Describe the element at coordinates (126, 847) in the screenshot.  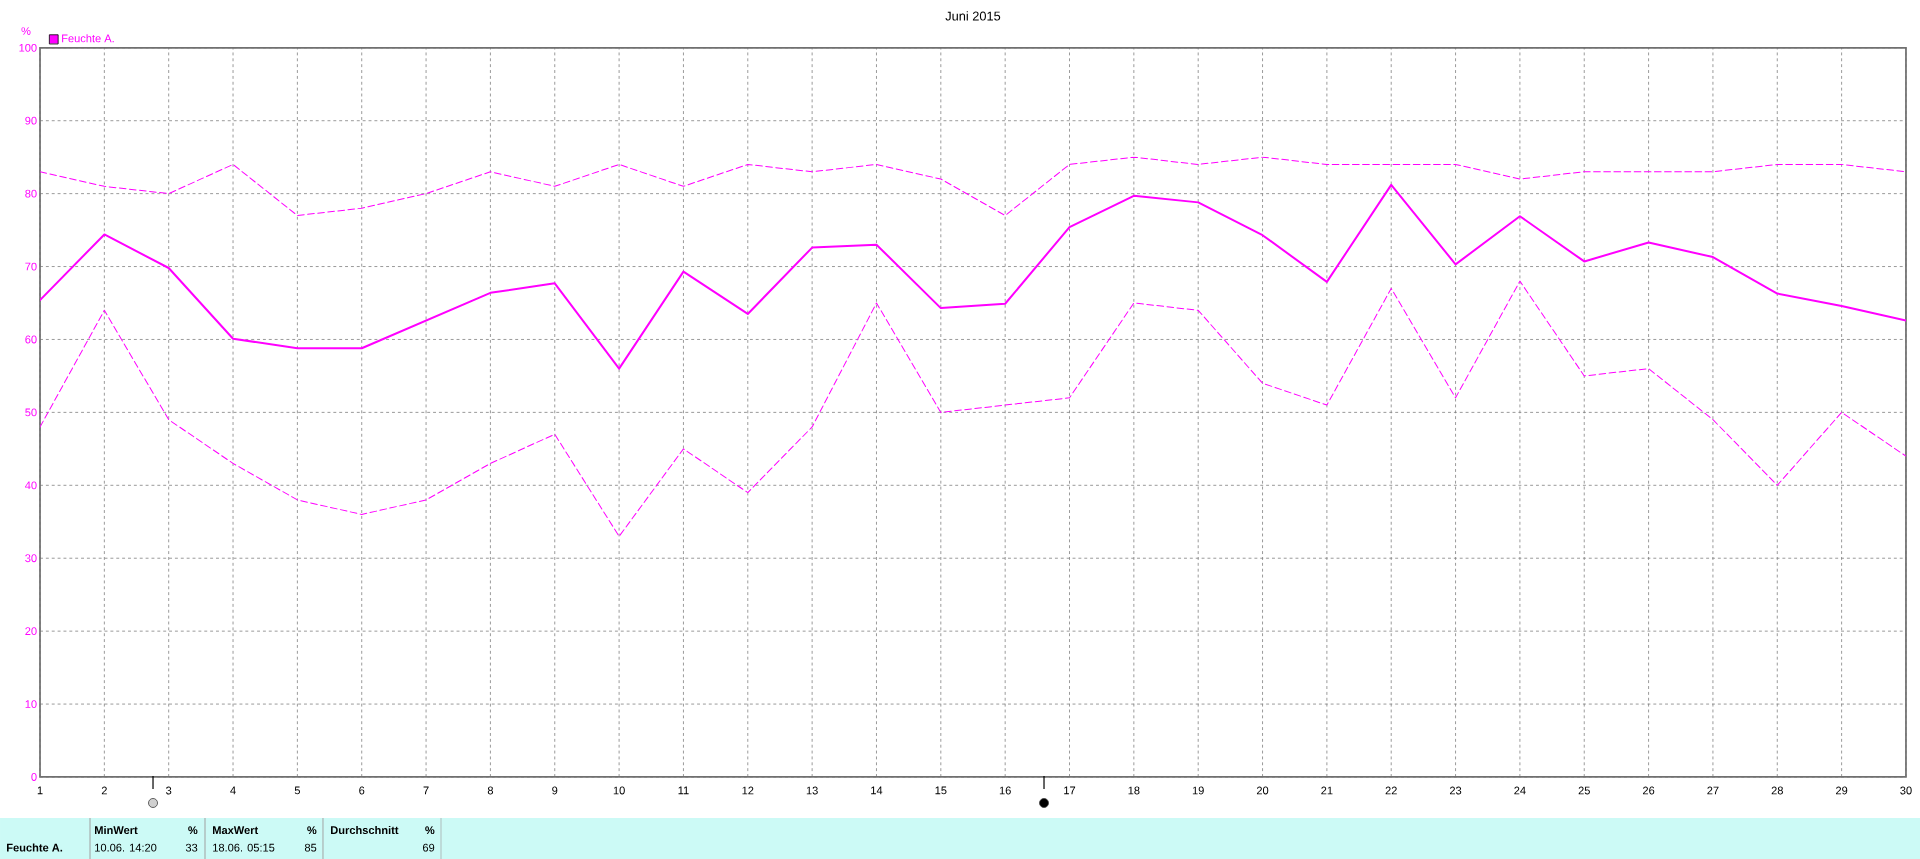
I see `text: 10.06. 14:20` at that location.